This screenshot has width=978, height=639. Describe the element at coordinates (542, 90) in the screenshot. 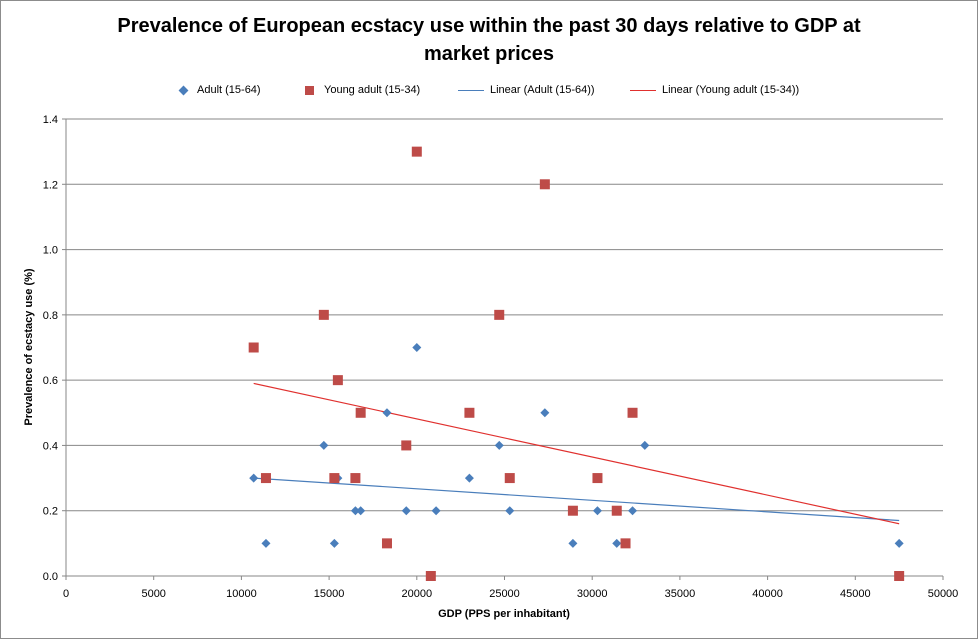

I see `legend-label-linear-adult: Linear (Adult (15-64))` at that location.